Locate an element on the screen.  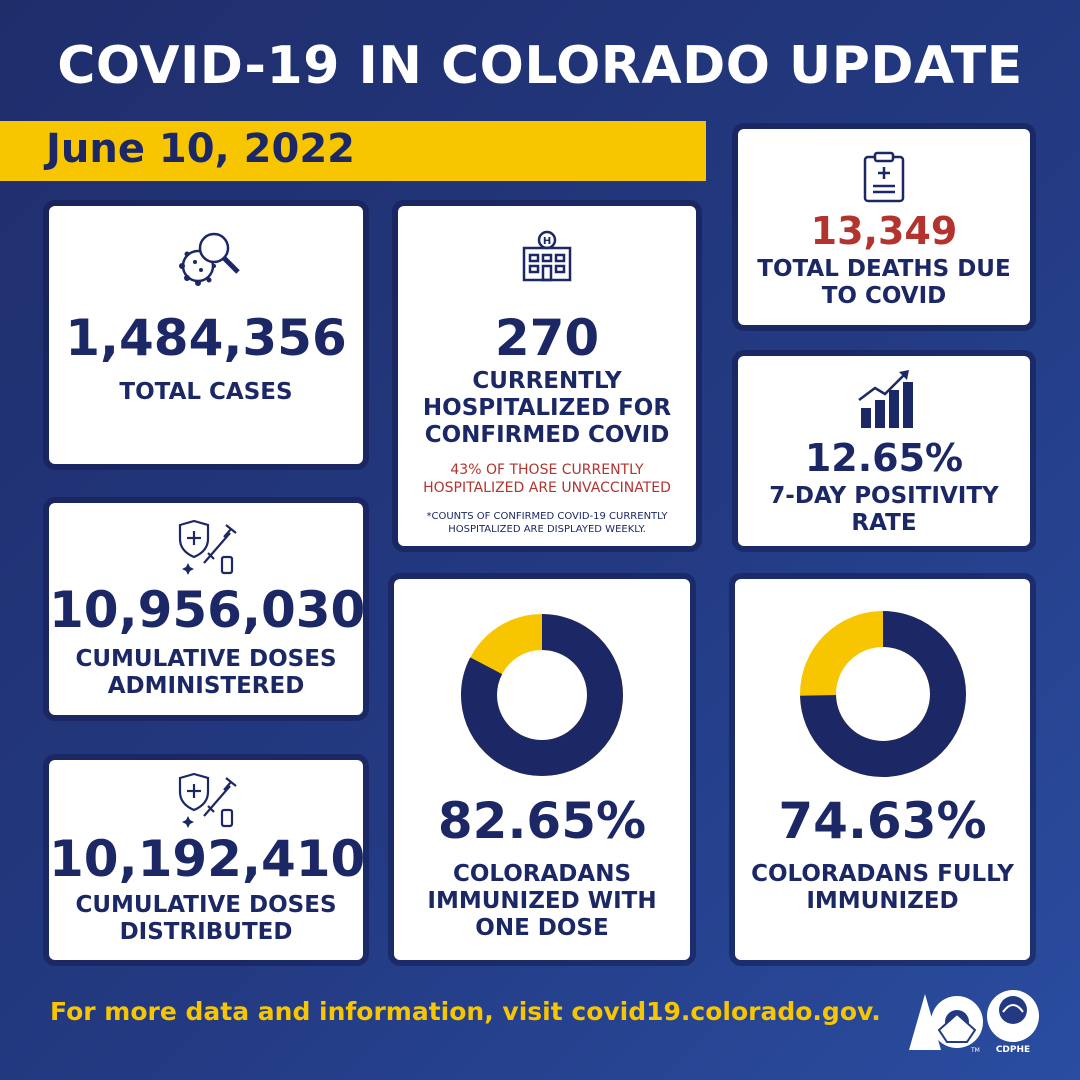
positivity-label-2: RATE is located at coordinates (884, 523).